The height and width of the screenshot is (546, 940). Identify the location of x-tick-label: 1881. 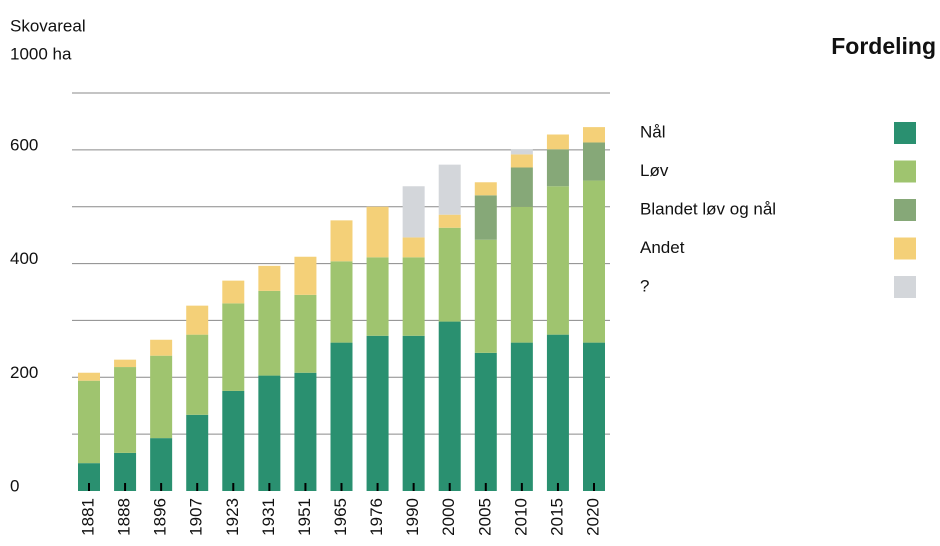
(87, 517).